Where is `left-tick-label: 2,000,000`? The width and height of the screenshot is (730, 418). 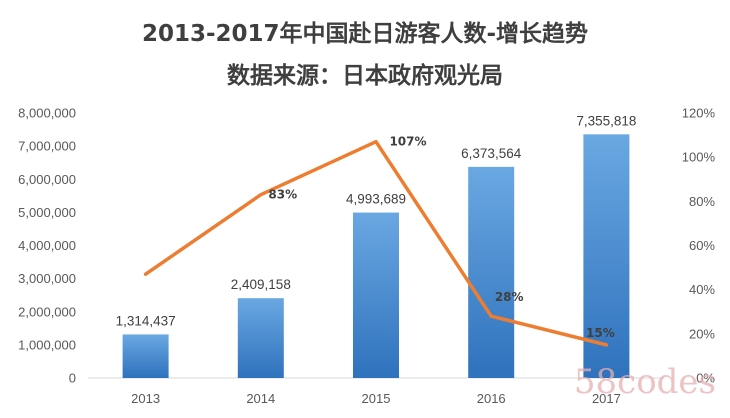 left-tick-label: 2,000,000 is located at coordinates (47, 311).